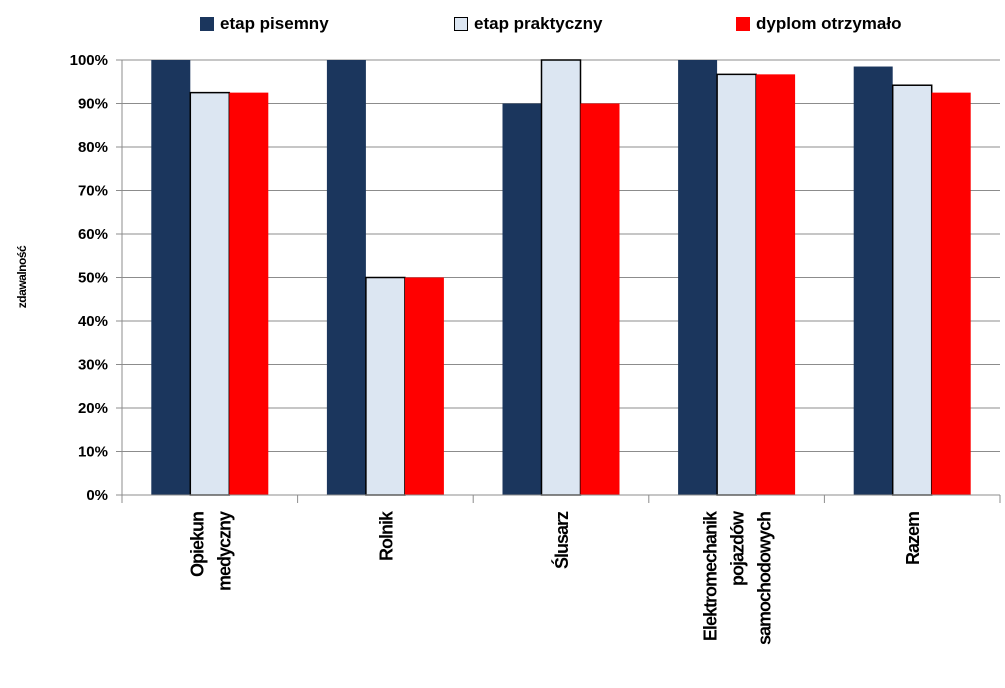 This screenshot has height=688, width=1005. Describe the element at coordinates (93, 234) in the screenshot. I see `y-tick-label: 60%` at that location.